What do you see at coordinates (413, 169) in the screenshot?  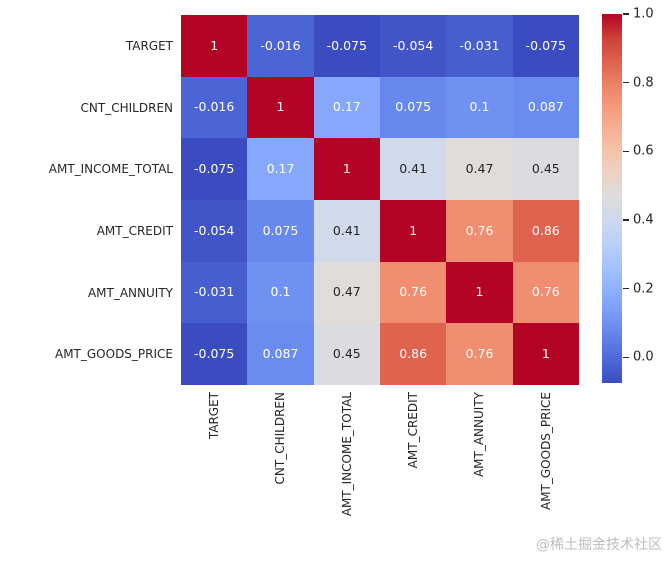 I see `heatmap-cell-2-3: 0.41` at bounding box center [413, 169].